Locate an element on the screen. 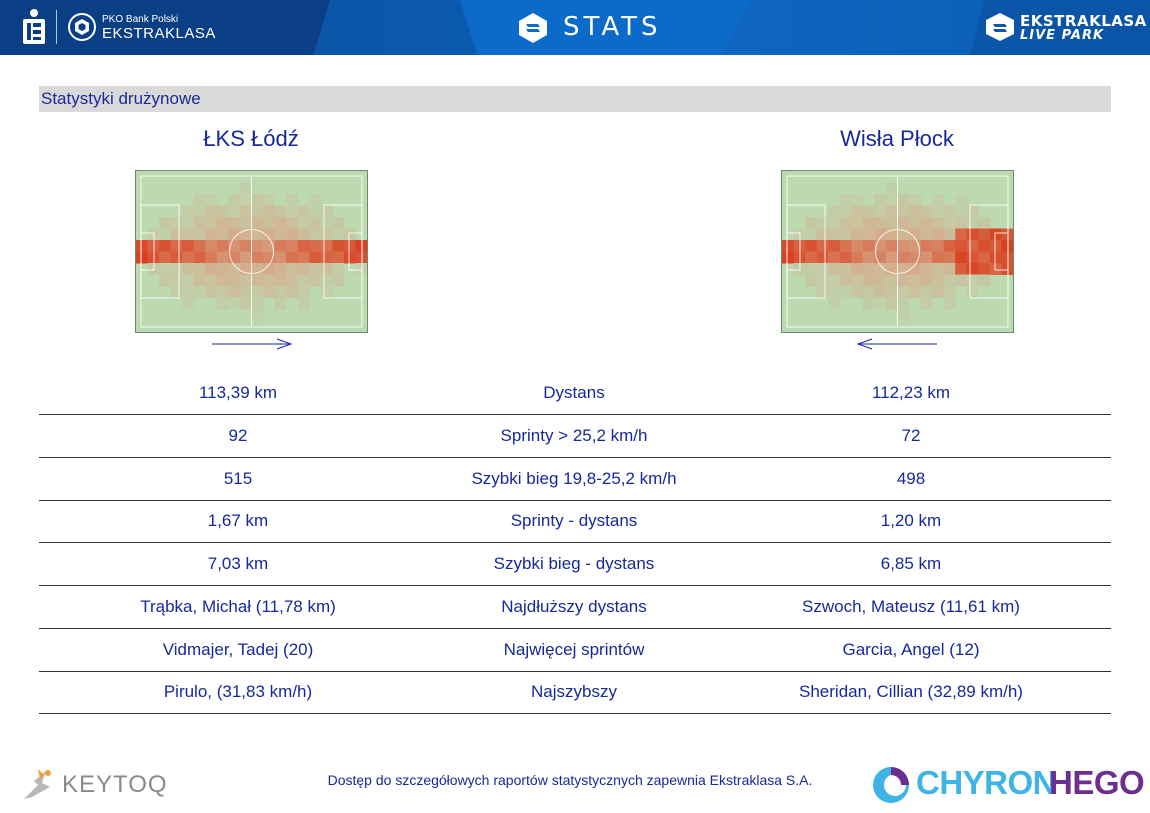 The width and height of the screenshot is (1150, 813). header-left-panel is located at coordinates (165, 27).